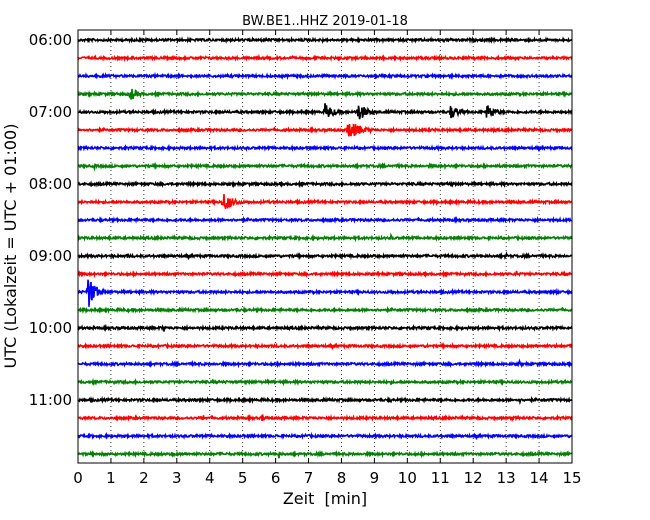 The height and width of the screenshot is (520, 650). I want to click on x-tick-label: 10, so click(407, 478).